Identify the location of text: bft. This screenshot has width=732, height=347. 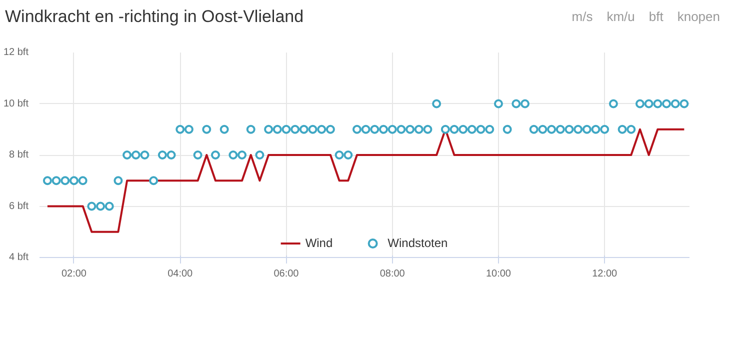
(656, 16).